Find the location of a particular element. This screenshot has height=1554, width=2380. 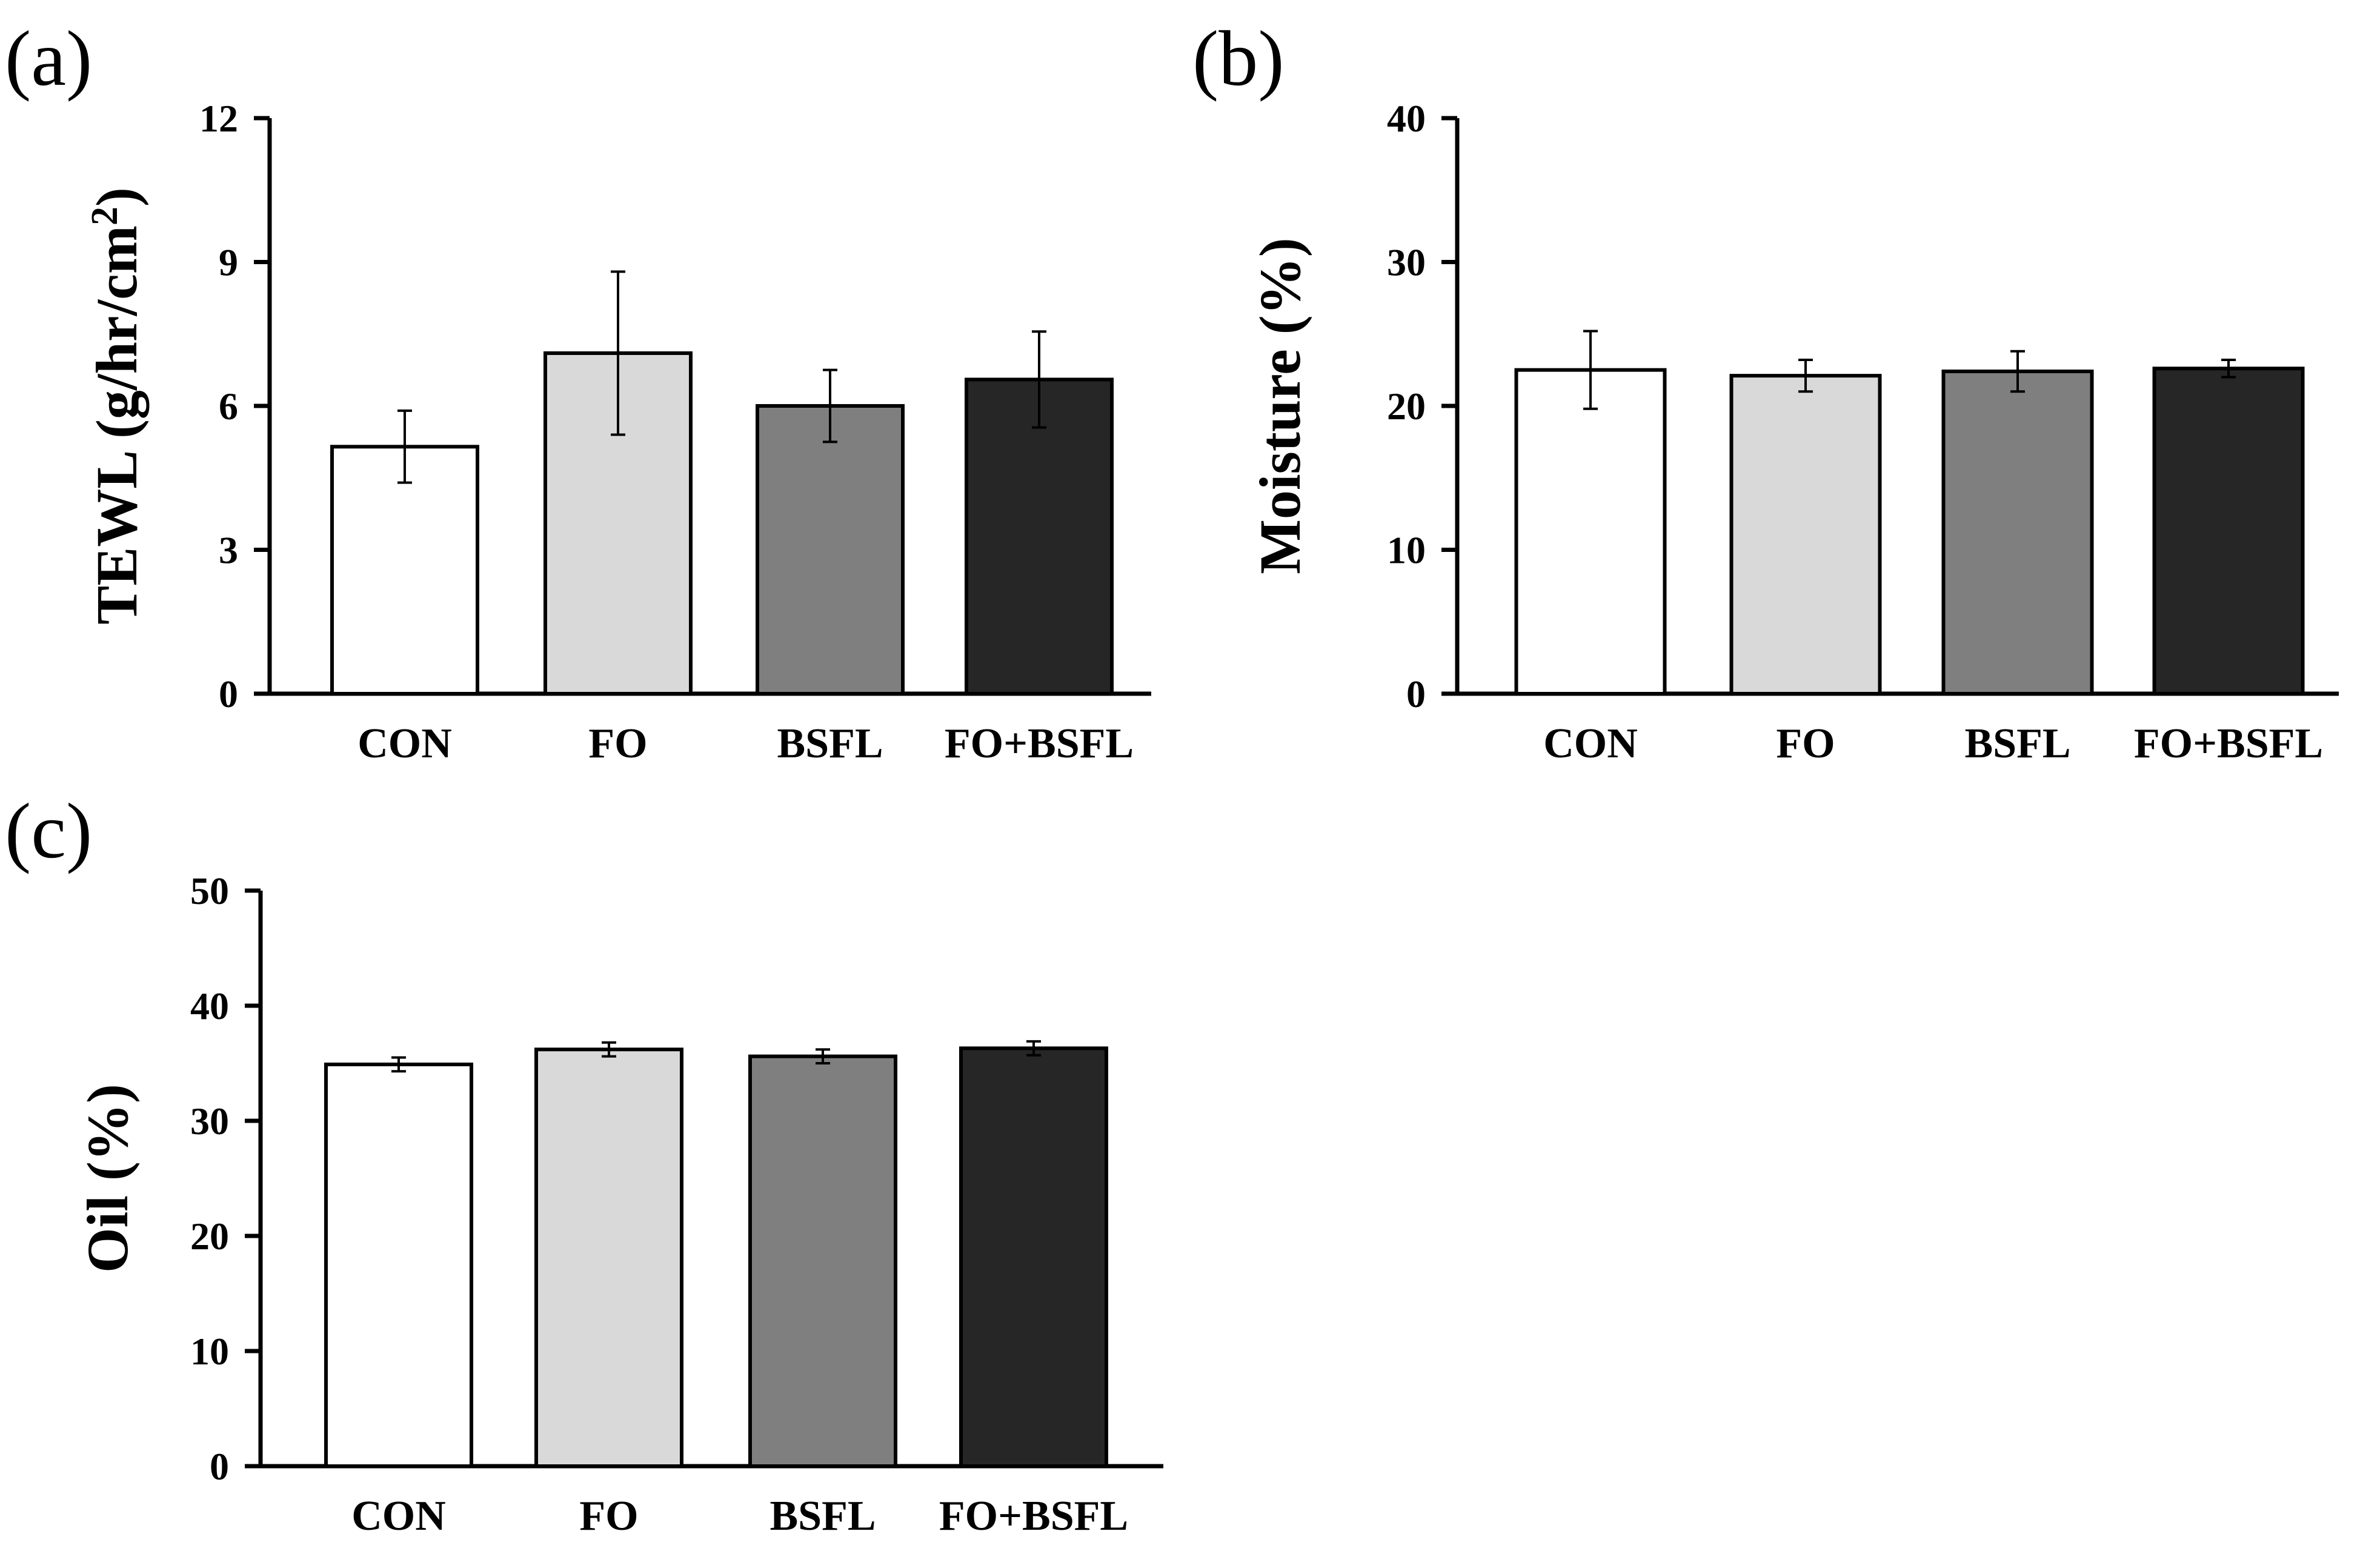

y-axis-title: TEWL (g/hr/cm2) is located at coordinates (116, 406).